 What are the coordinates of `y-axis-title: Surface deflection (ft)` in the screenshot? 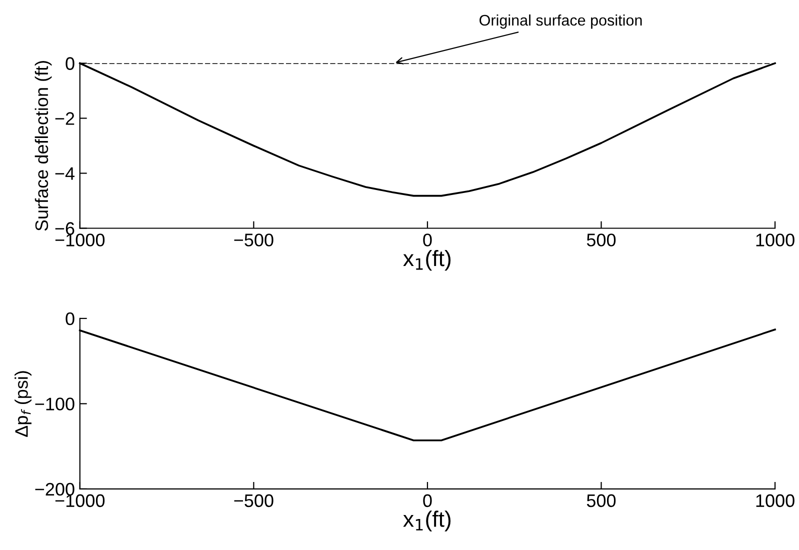 It's located at (43, 146).